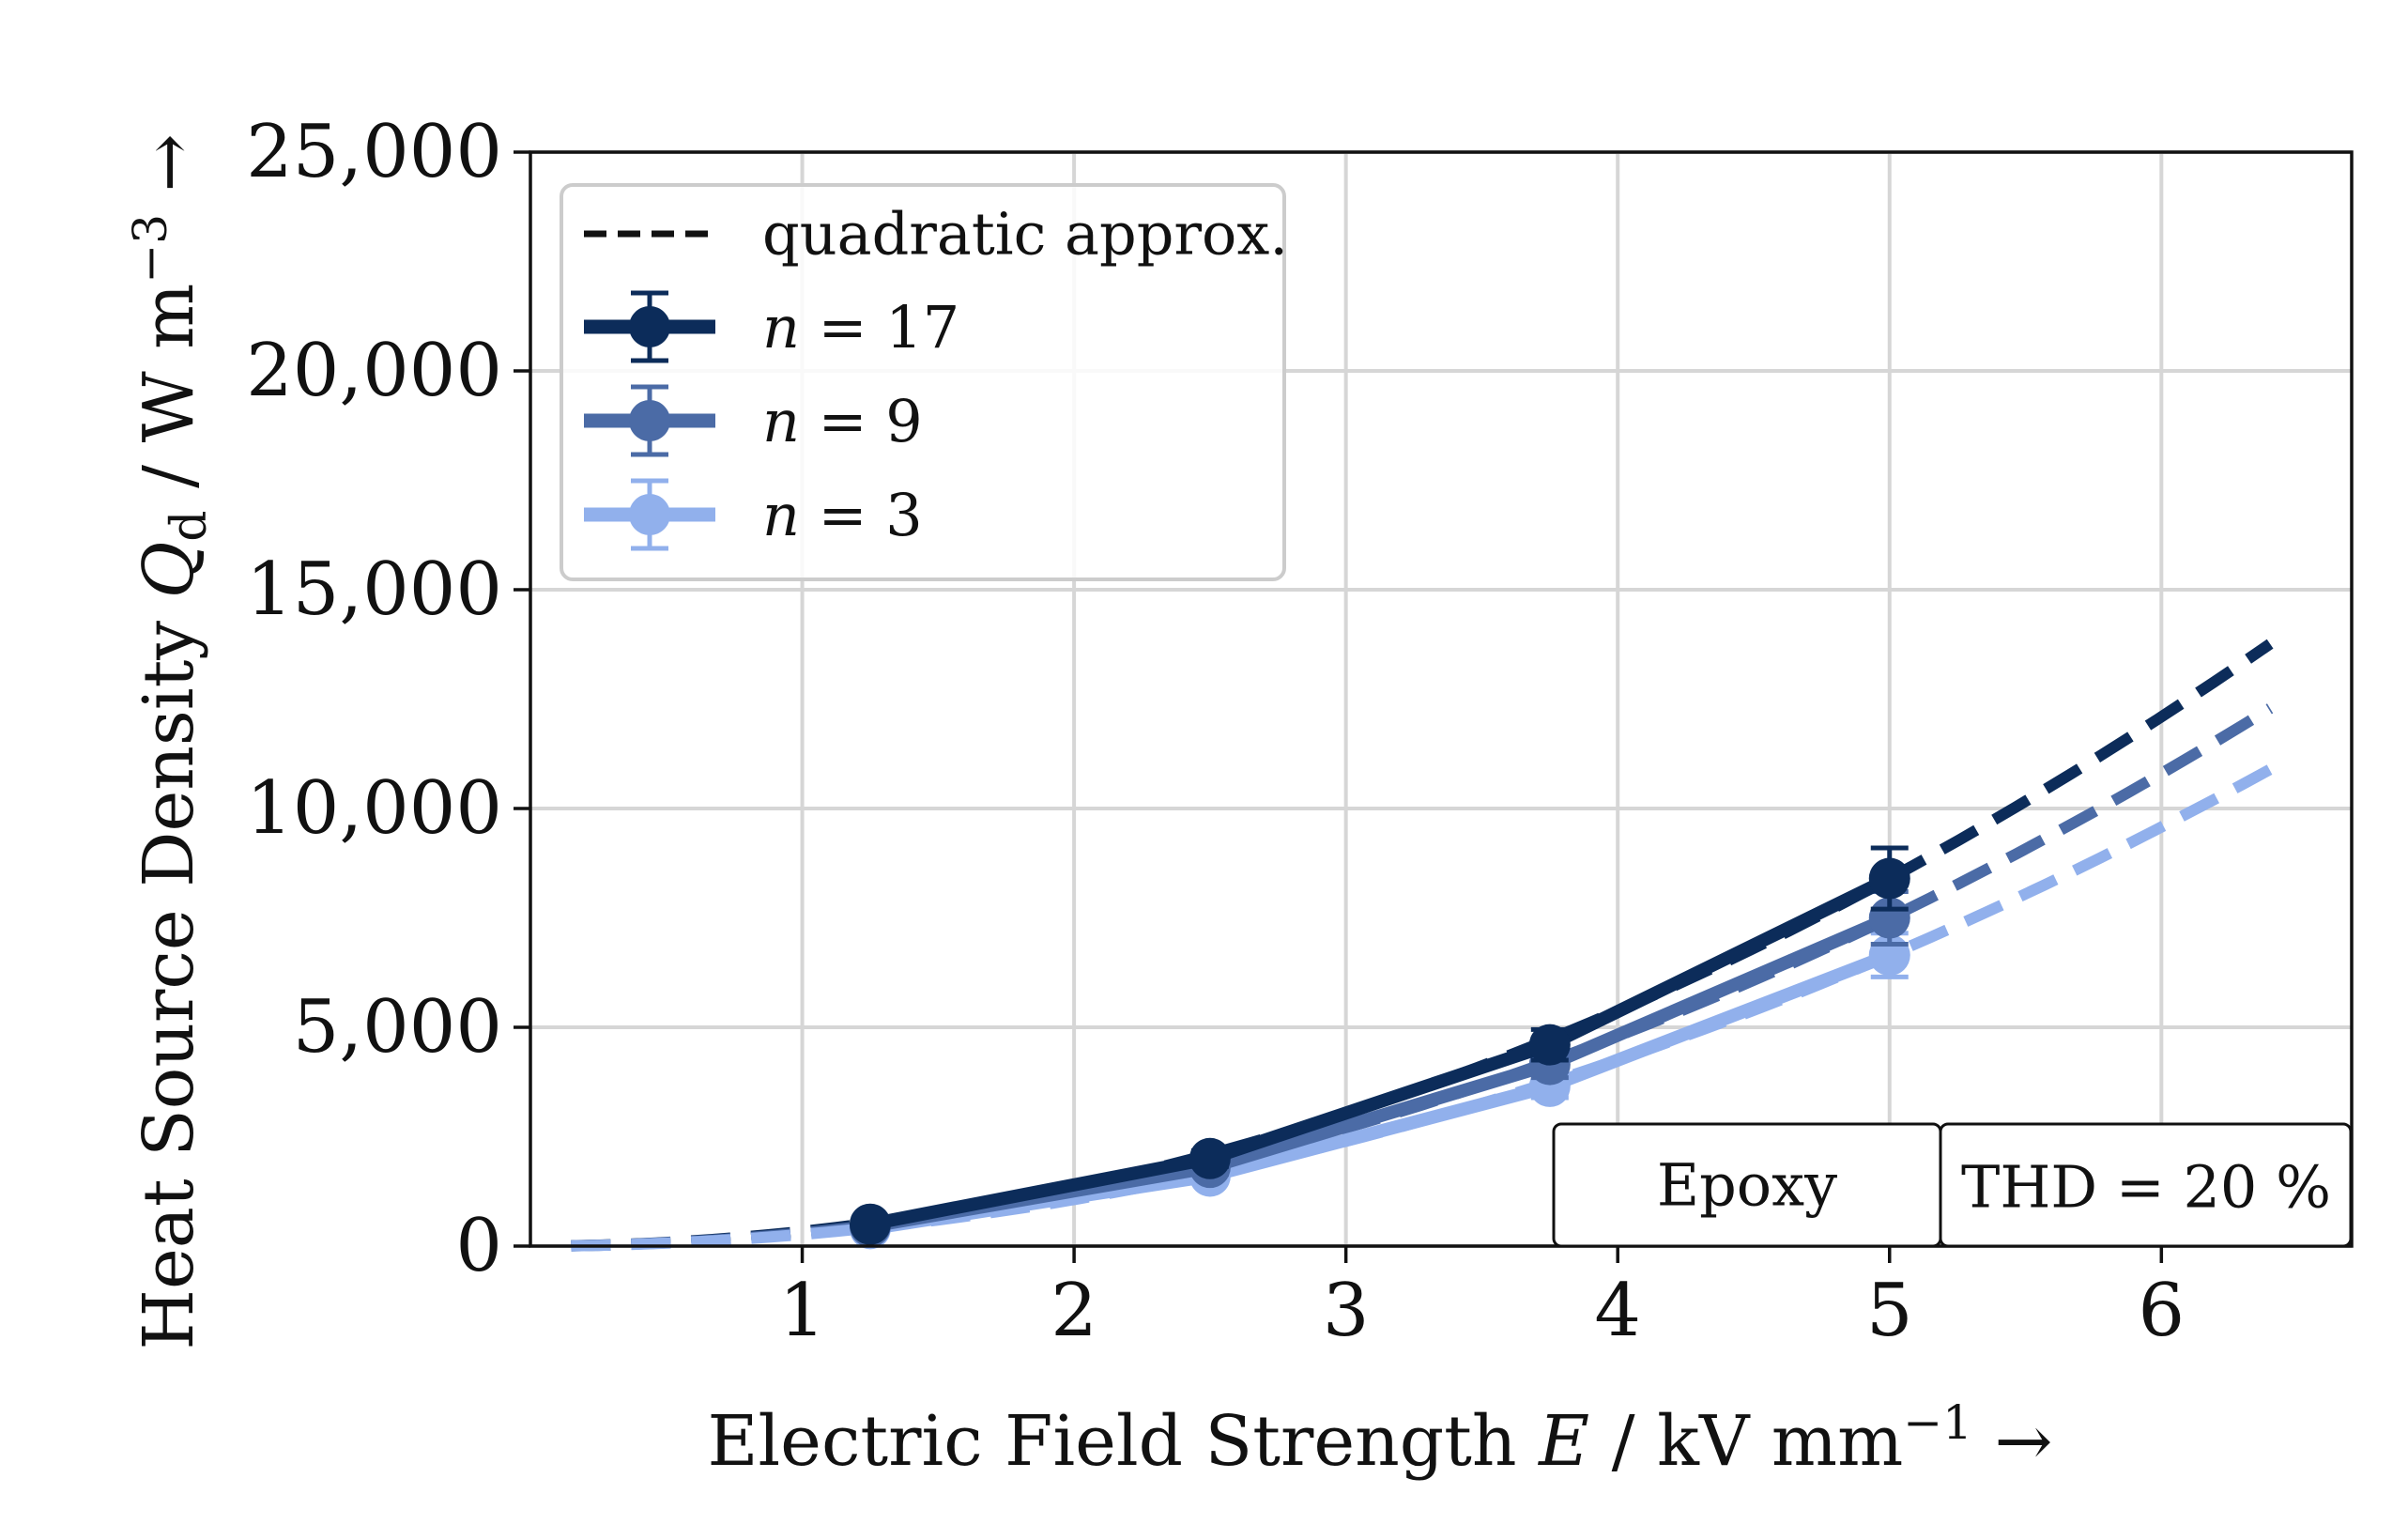 This screenshot has width=2408, height=1540. I want to click on annotation-epoxy: Epoxy, so click(1747, 1185).